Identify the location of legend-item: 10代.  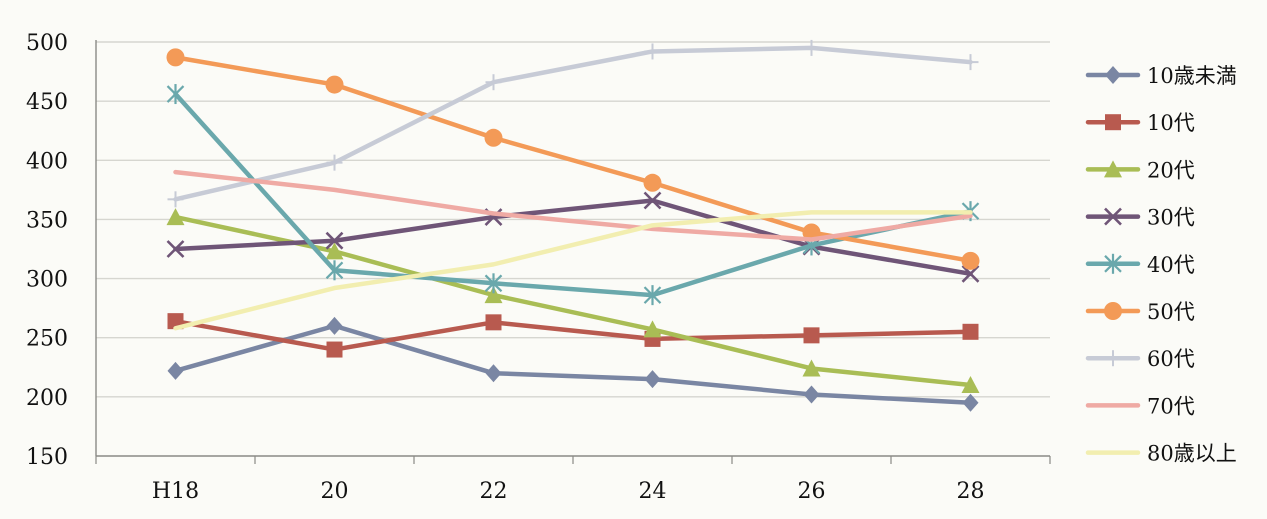
(1140, 123).